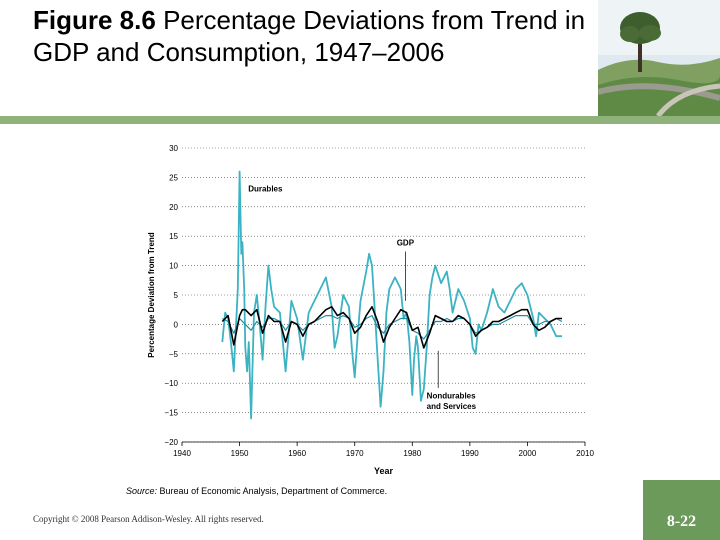 This screenshot has height=540, width=720. What do you see at coordinates (176, 324) in the screenshot?
I see `y-tick-label: 0` at bounding box center [176, 324].